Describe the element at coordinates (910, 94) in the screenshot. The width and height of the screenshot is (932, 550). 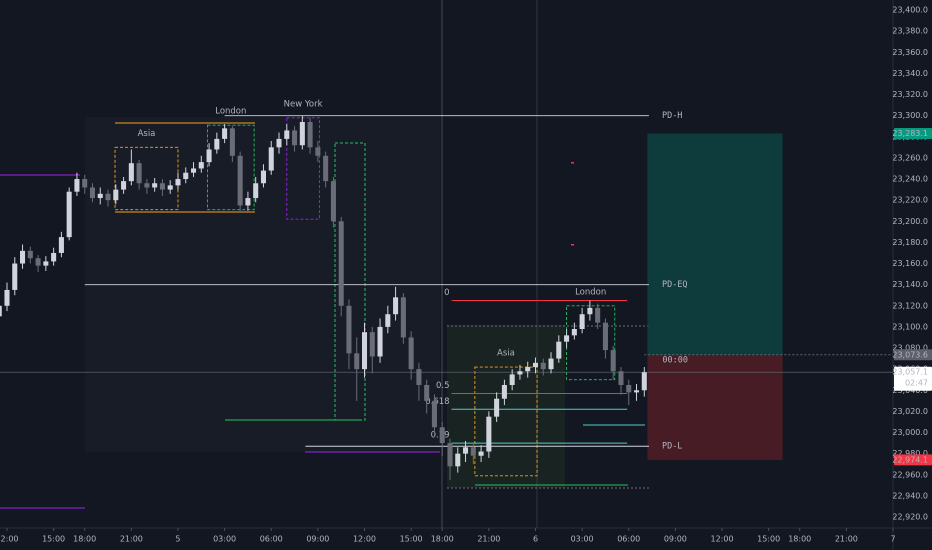
I see `y-tick-label: 23,320.0` at that location.